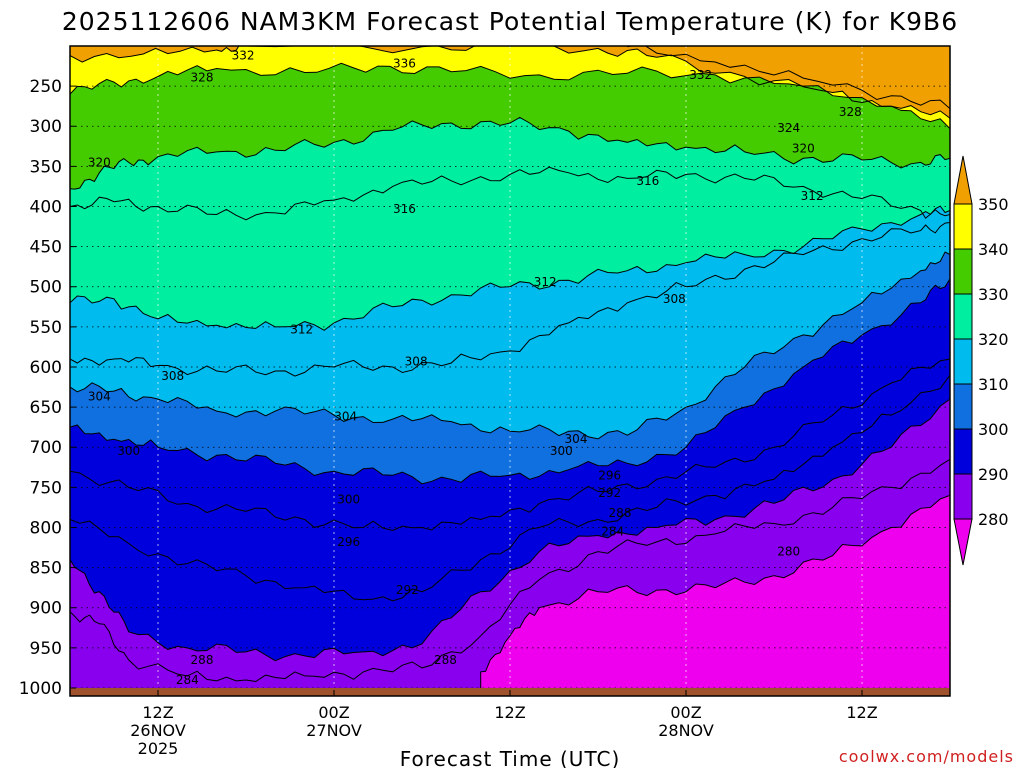 This screenshot has height=768, width=1024. I want to click on contour-label-8: 316, so click(647, 181).